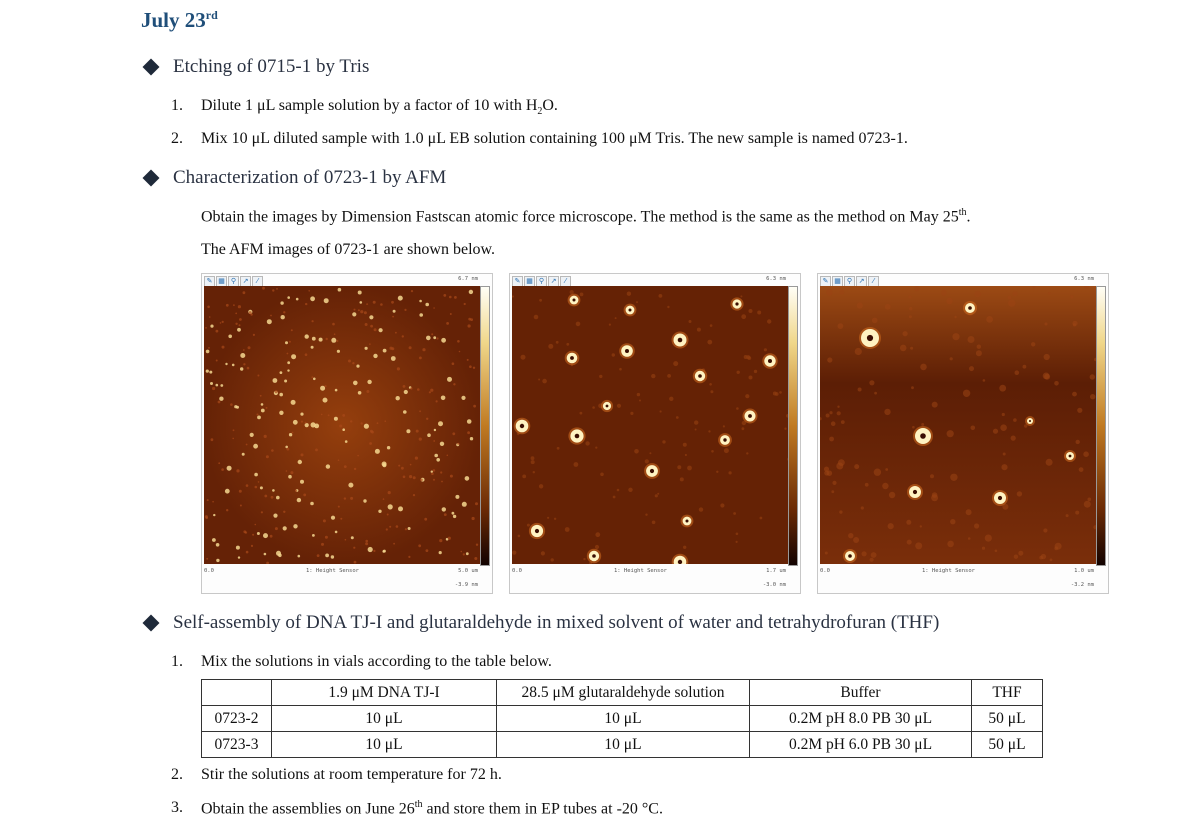 The height and width of the screenshot is (837, 1200). I want to click on scan-size: 5.0 um, so click(468, 571).